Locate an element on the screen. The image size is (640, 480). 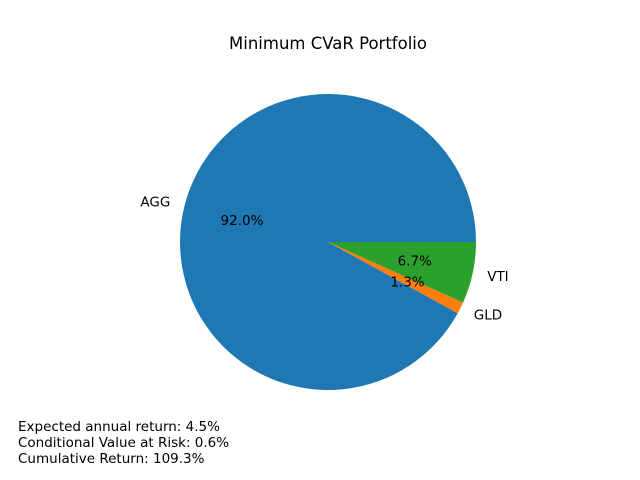
slice-label-vti: VTI is located at coordinates (497, 277).